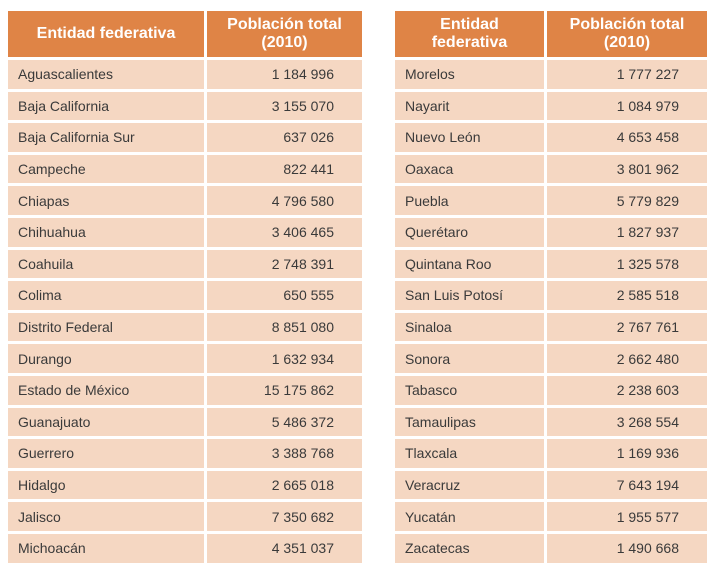 The height and width of the screenshot is (573, 714). What do you see at coordinates (469, 295) in the screenshot?
I see `entity-name-cell: San Luis Potosí` at bounding box center [469, 295].